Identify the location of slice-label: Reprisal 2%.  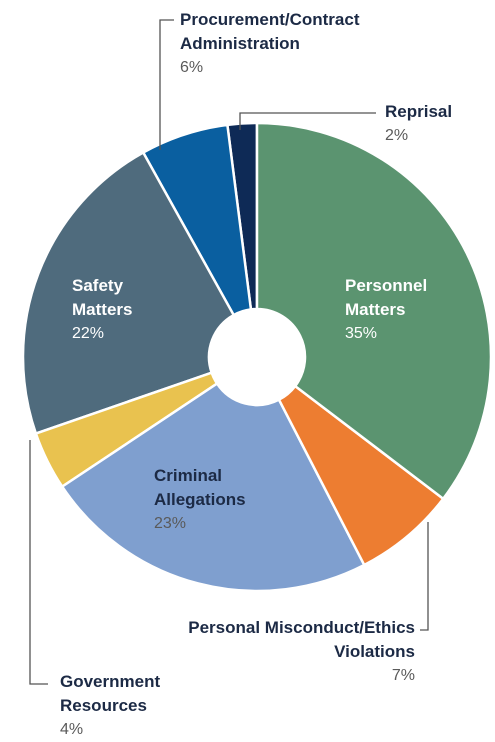
(435, 124).